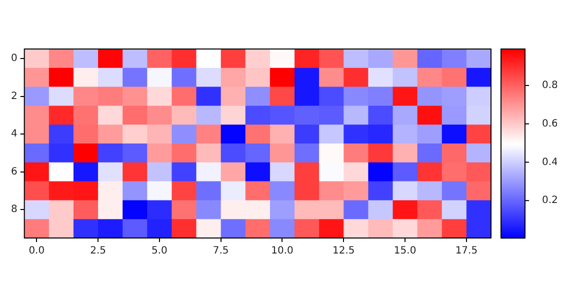 Image resolution: width=566 pixels, height=287 pixels. Describe the element at coordinates (220, 251) in the screenshot. I see `x-tick-label: 7.5` at that location.